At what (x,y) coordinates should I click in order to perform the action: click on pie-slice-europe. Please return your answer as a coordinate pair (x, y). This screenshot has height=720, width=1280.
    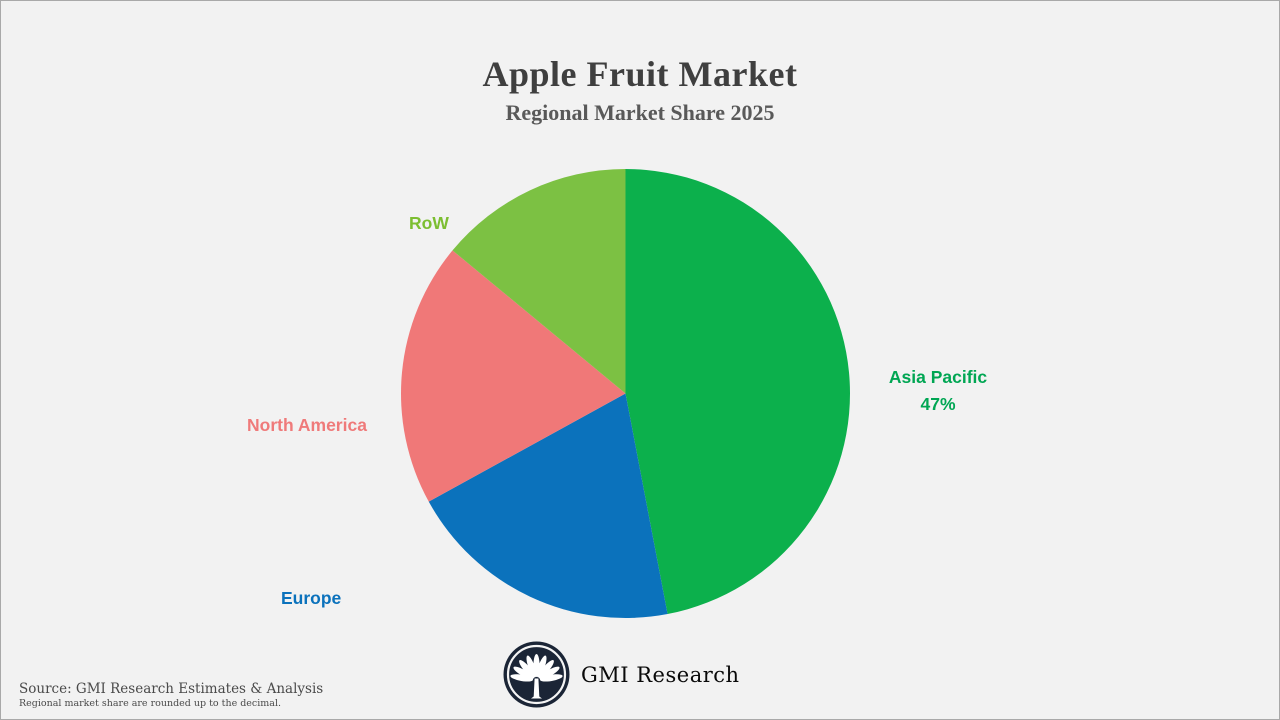
    Looking at the image, I should click on (548, 505).